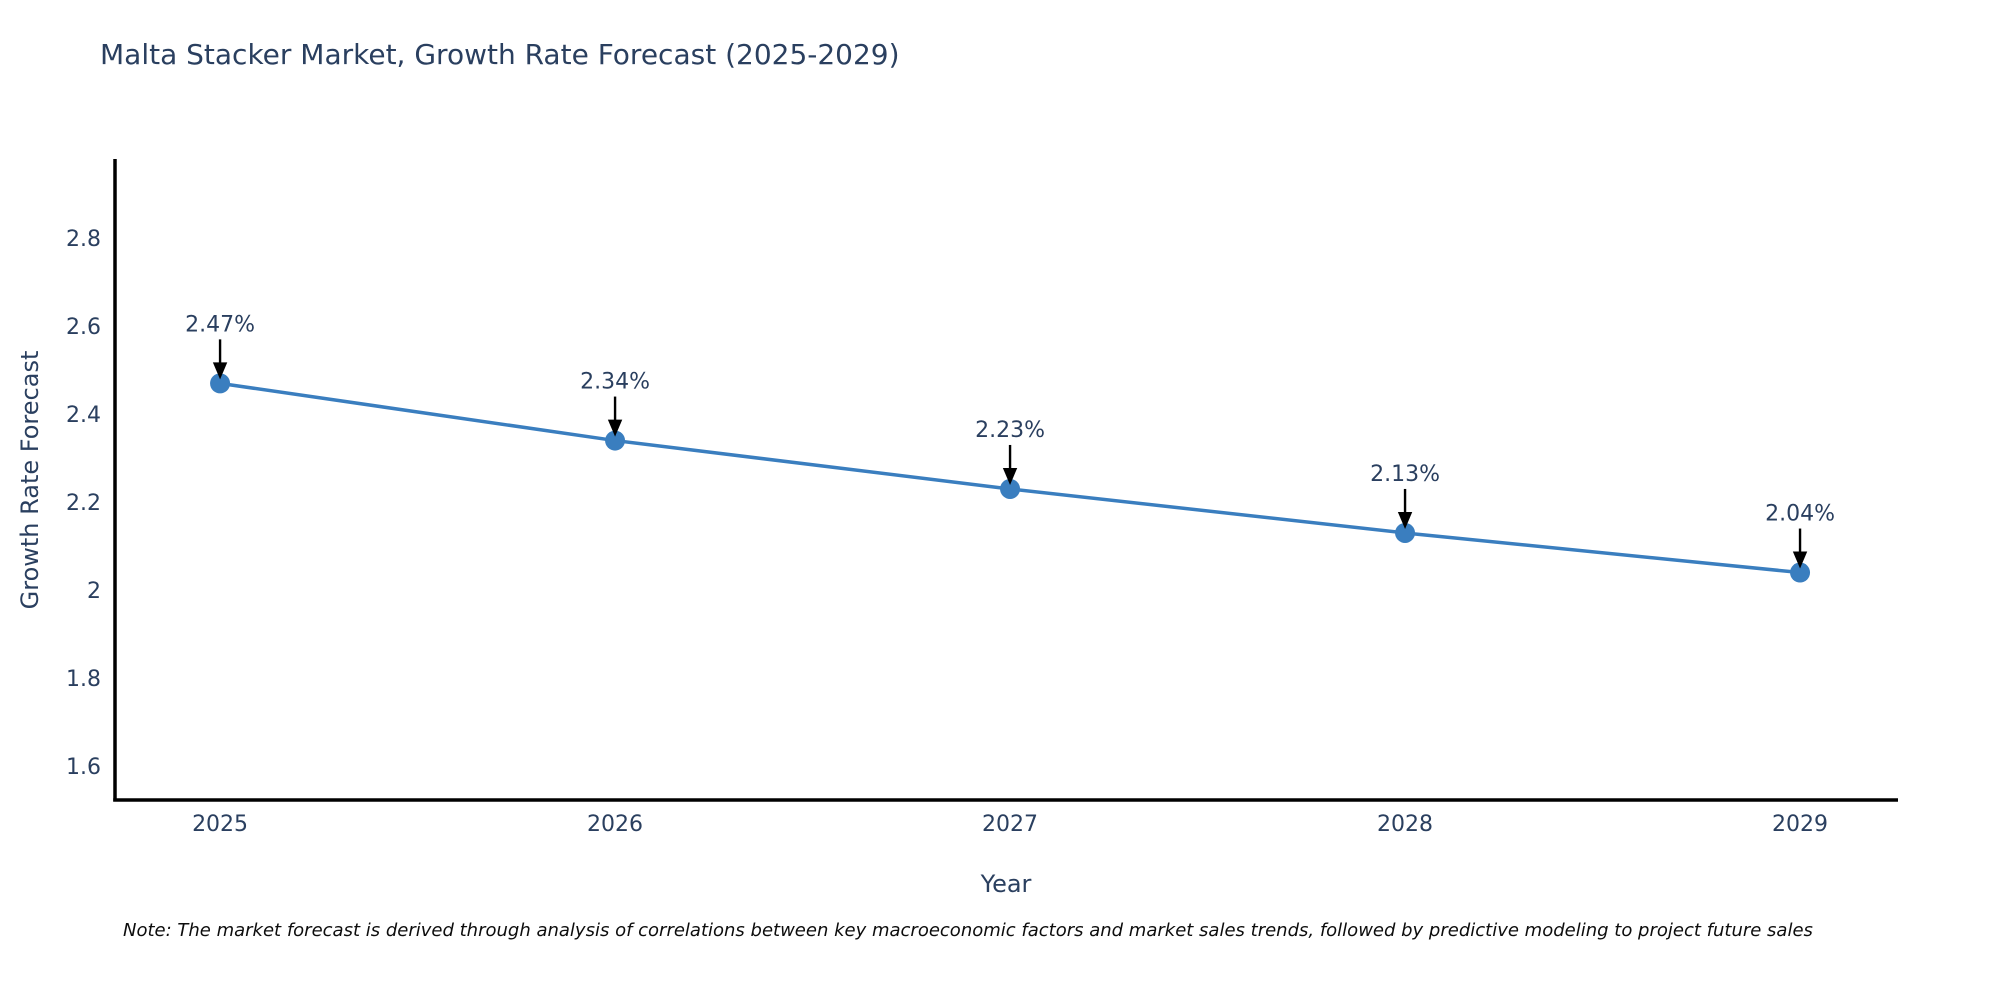  Describe the element at coordinates (1010, 451) in the screenshot. I see `point-annotation: 2.23%` at that location.